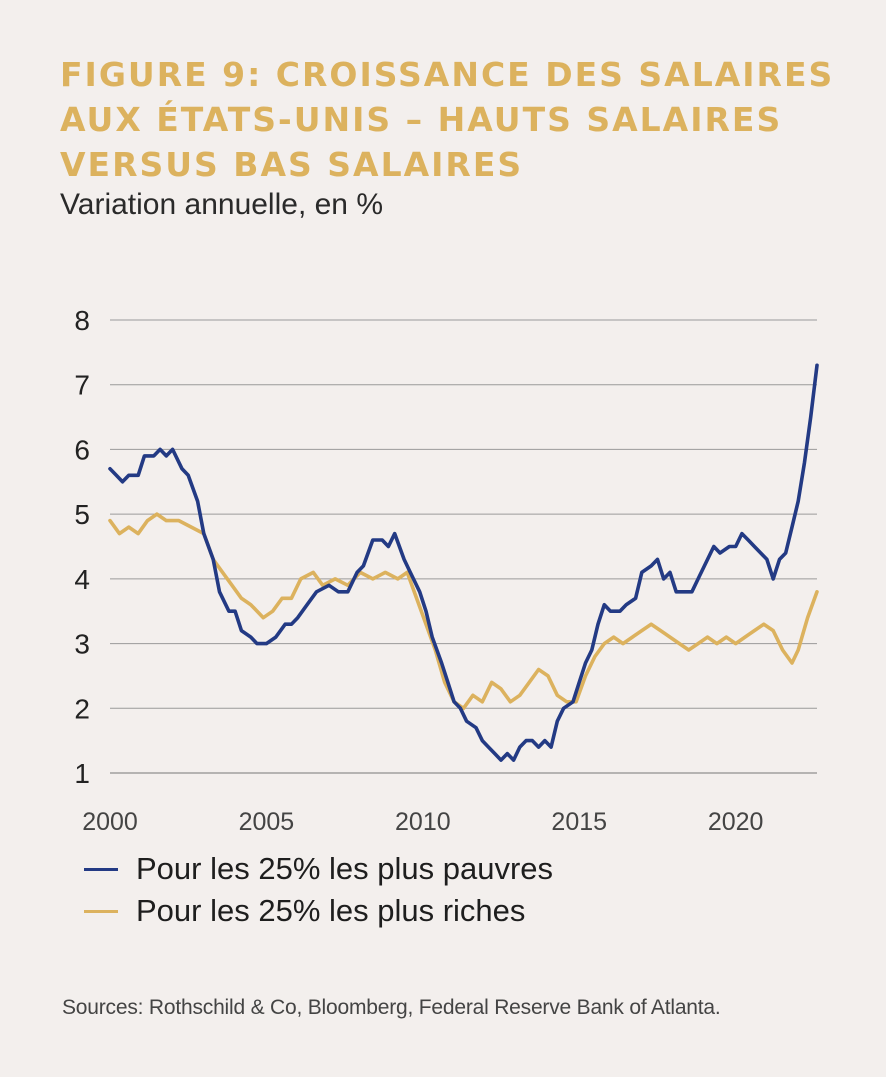  What do you see at coordinates (579, 822) in the screenshot?
I see `x-tick-label-2015: 2015` at bounding box center [579, 822].